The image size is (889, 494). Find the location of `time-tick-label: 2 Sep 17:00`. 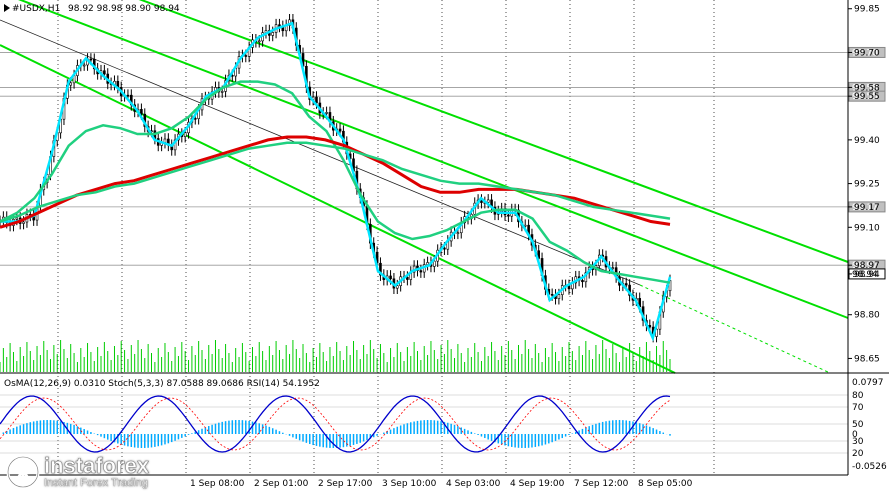

time-tick-label: 2 Sep 17:00 is located at coordinates (345, 484).